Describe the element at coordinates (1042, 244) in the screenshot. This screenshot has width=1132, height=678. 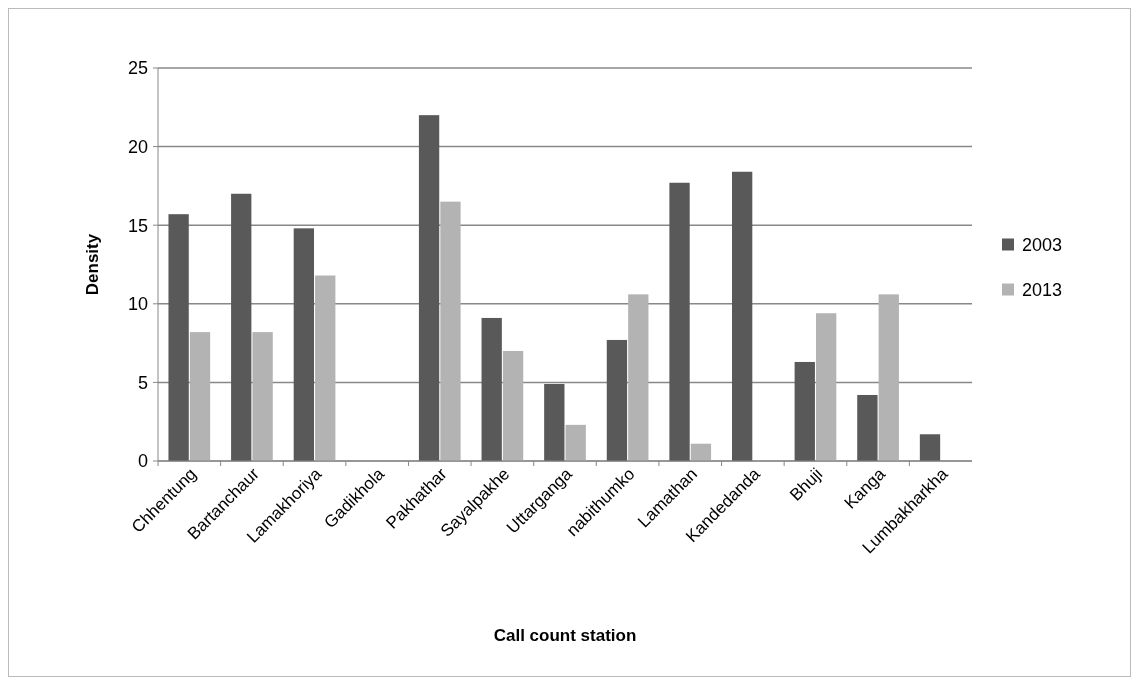
I see `legend-label: 2003` at that location.